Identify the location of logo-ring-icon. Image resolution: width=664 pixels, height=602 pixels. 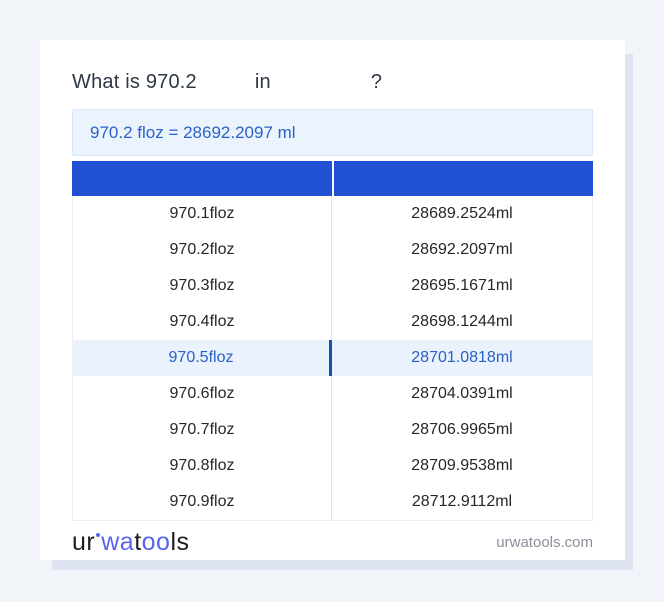
(98, 535).